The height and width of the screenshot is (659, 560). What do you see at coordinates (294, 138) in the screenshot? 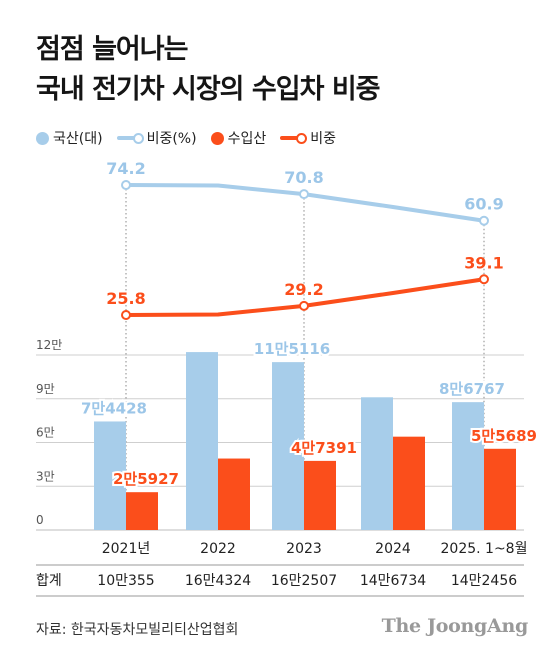
I see `legend-imported-share-swatch` at bounding box center [294, 138].